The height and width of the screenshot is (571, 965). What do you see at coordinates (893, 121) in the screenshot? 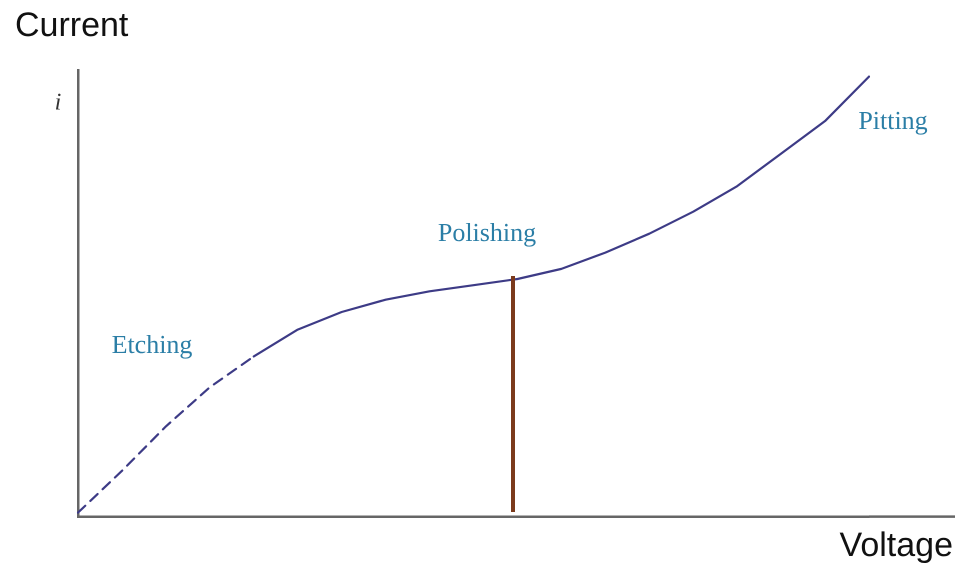
I see `annotation: Pitting` at bounding box center [893, 121].